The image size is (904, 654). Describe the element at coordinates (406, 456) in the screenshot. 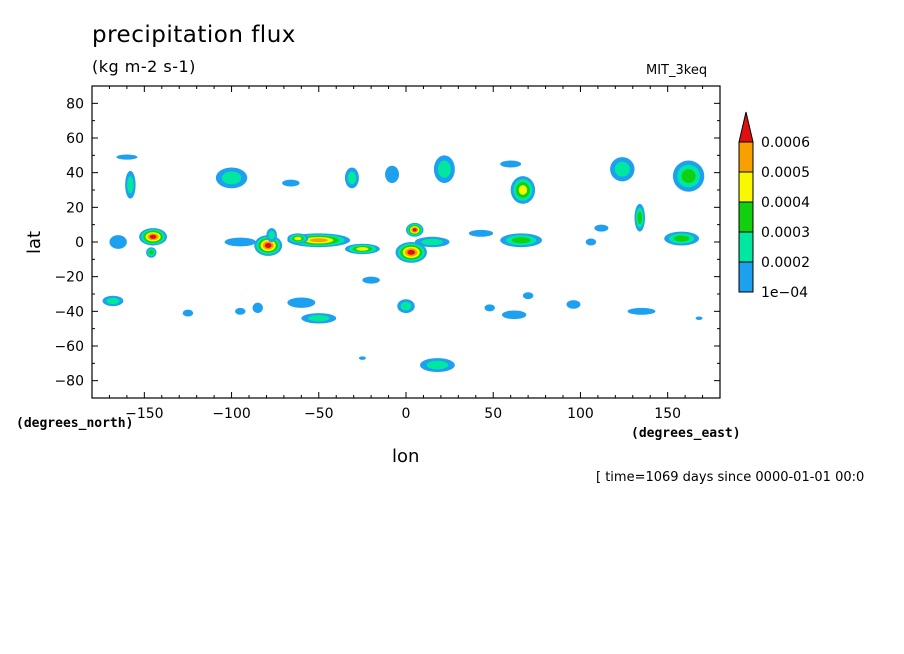

I see `x-axis-label: lon` at that location.